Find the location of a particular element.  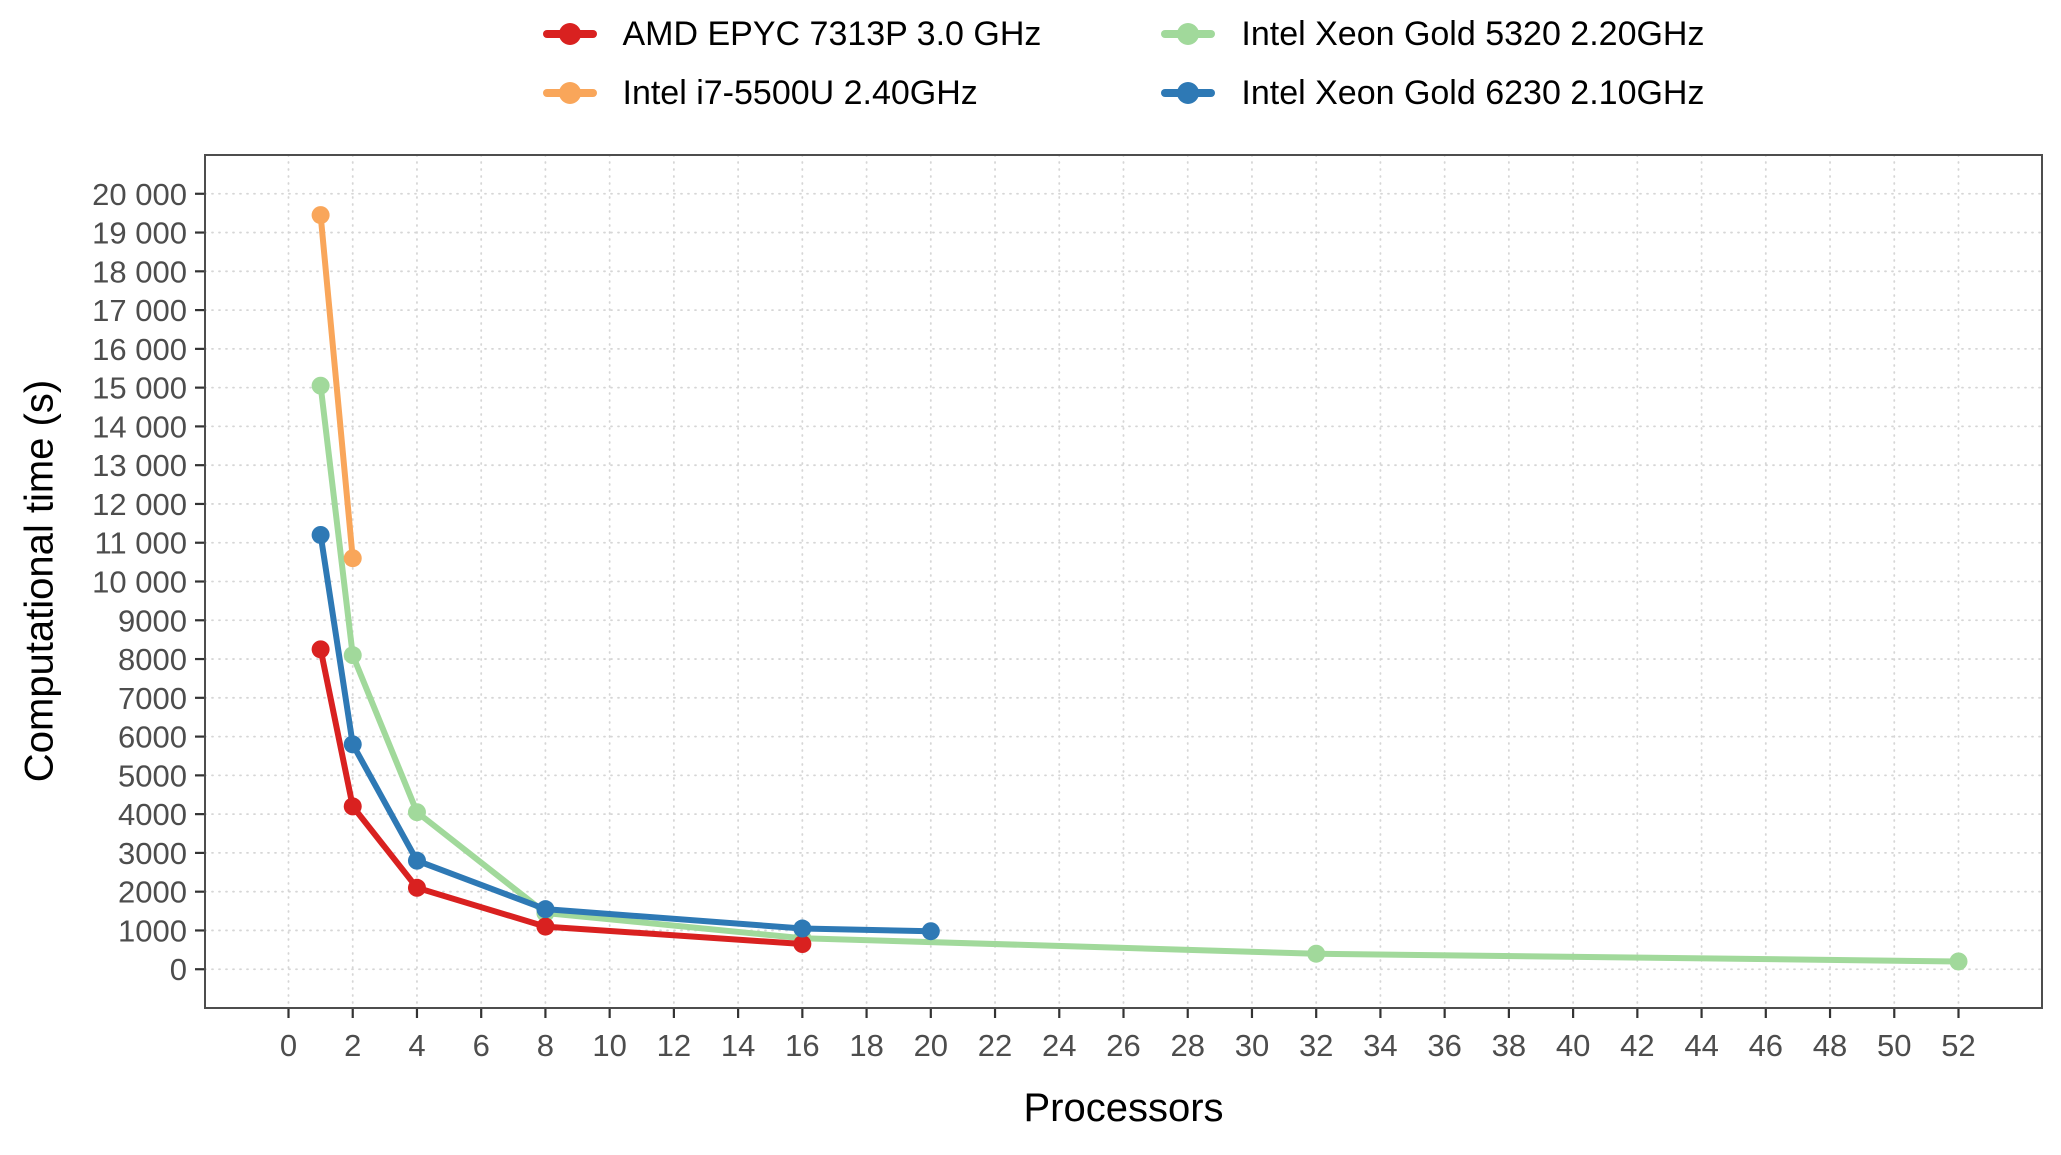

y-tick-label: 17 000 is located at coordinates (139, 310).